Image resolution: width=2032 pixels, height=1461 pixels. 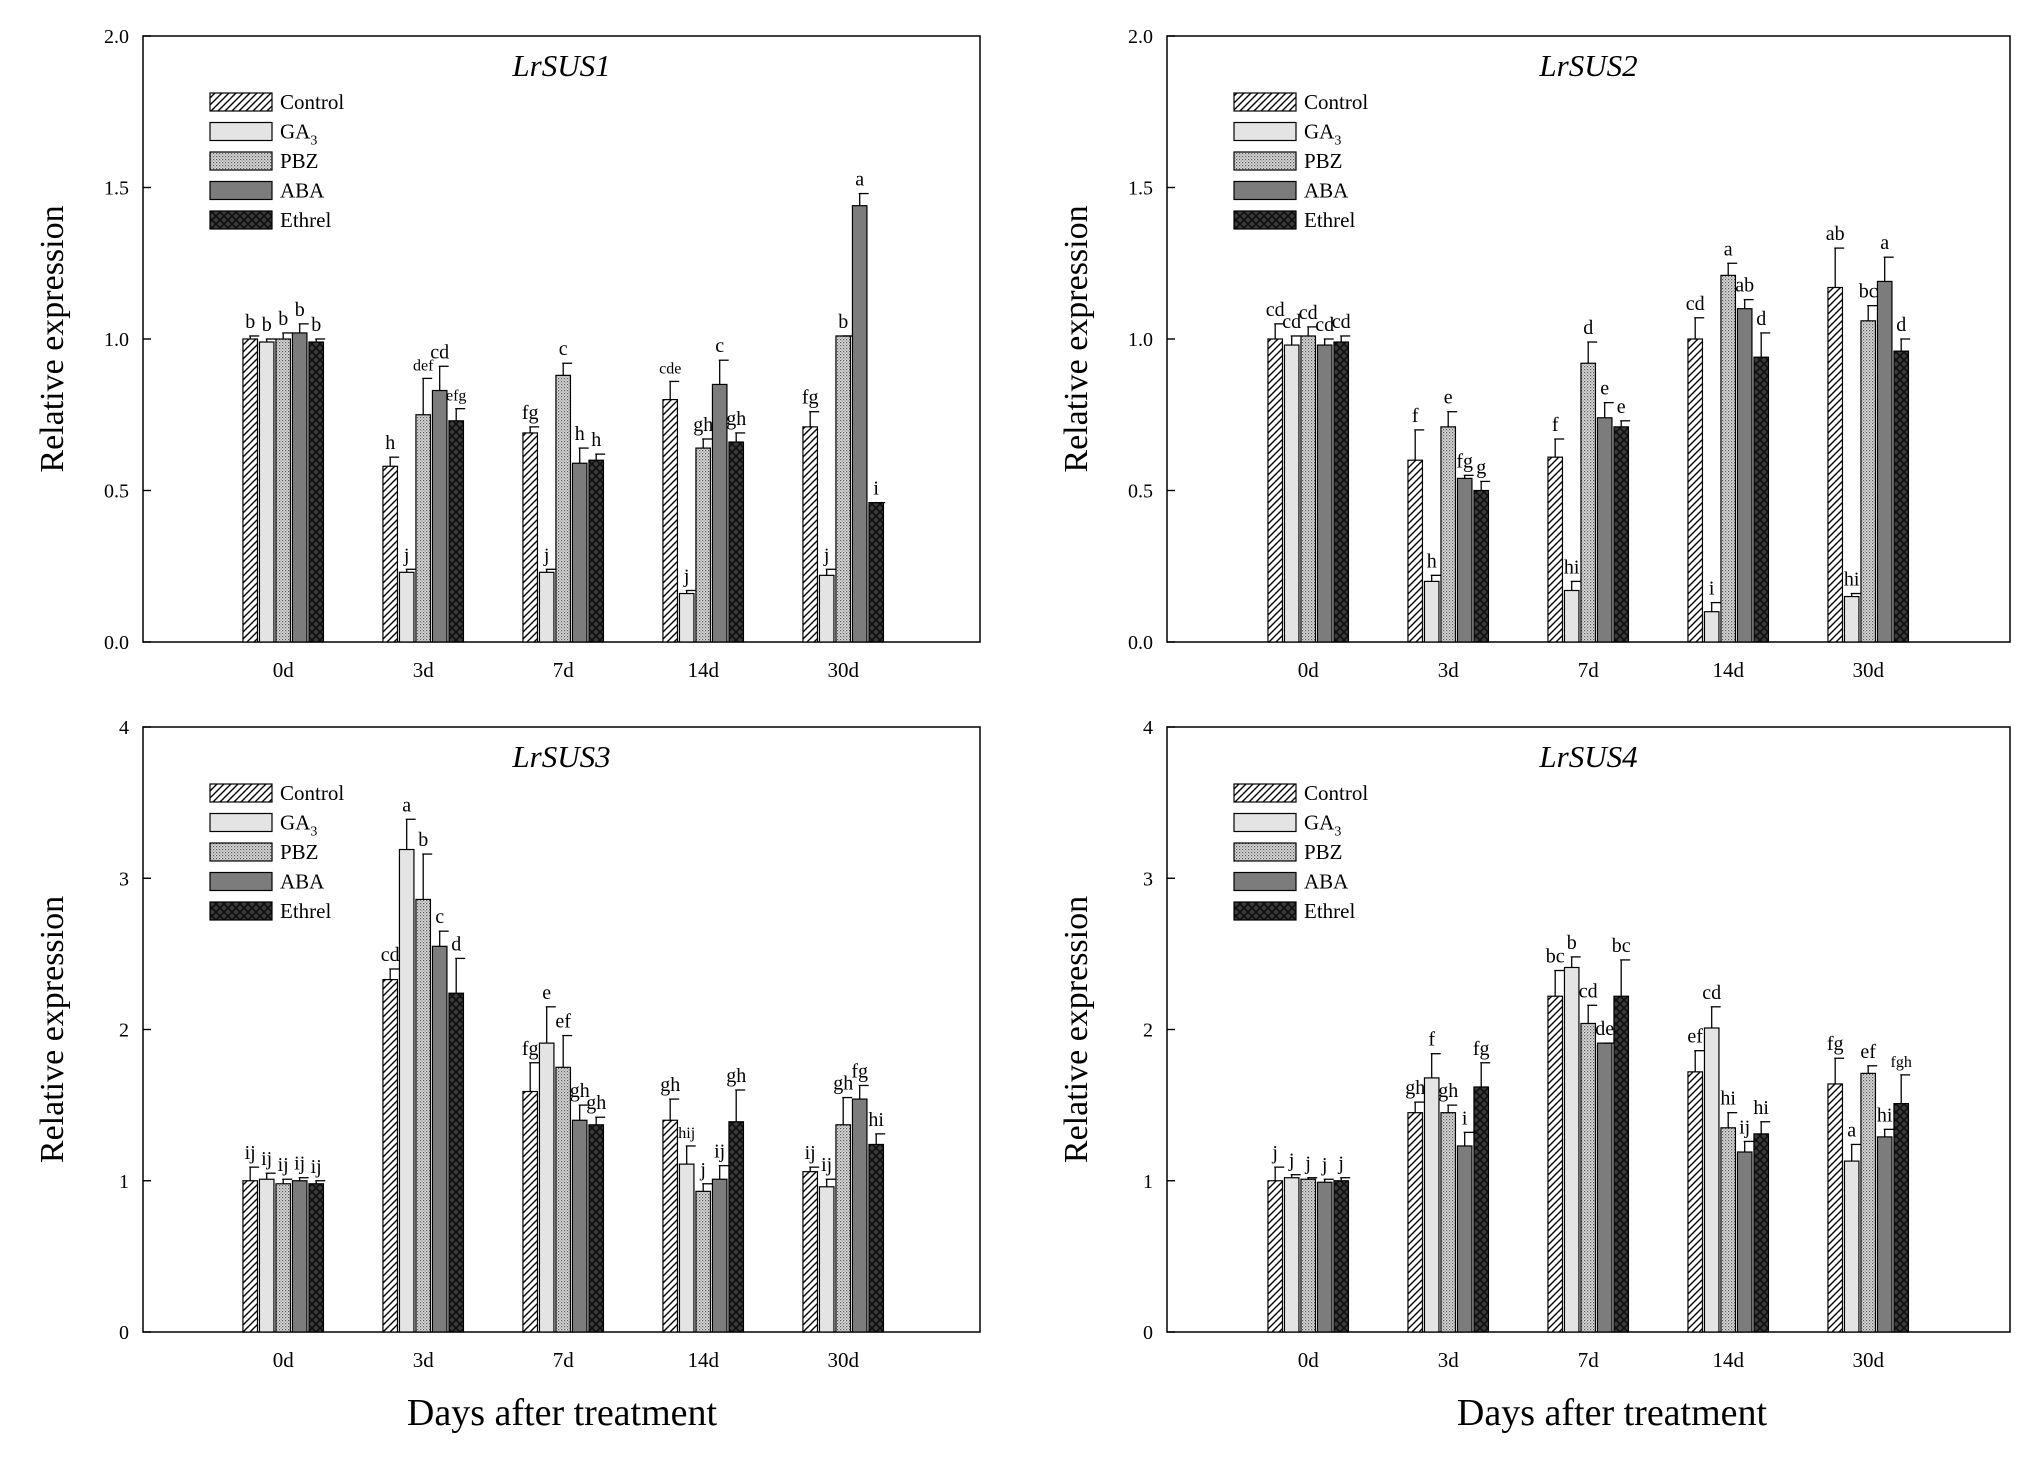 I want to click on legend-label-text: Control, so click(x=312, y=102).